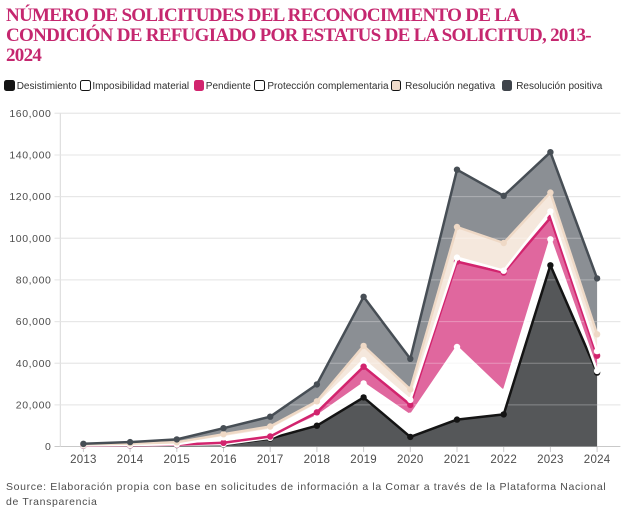  I want to click on svg-text: 2013, so click(83, 460).